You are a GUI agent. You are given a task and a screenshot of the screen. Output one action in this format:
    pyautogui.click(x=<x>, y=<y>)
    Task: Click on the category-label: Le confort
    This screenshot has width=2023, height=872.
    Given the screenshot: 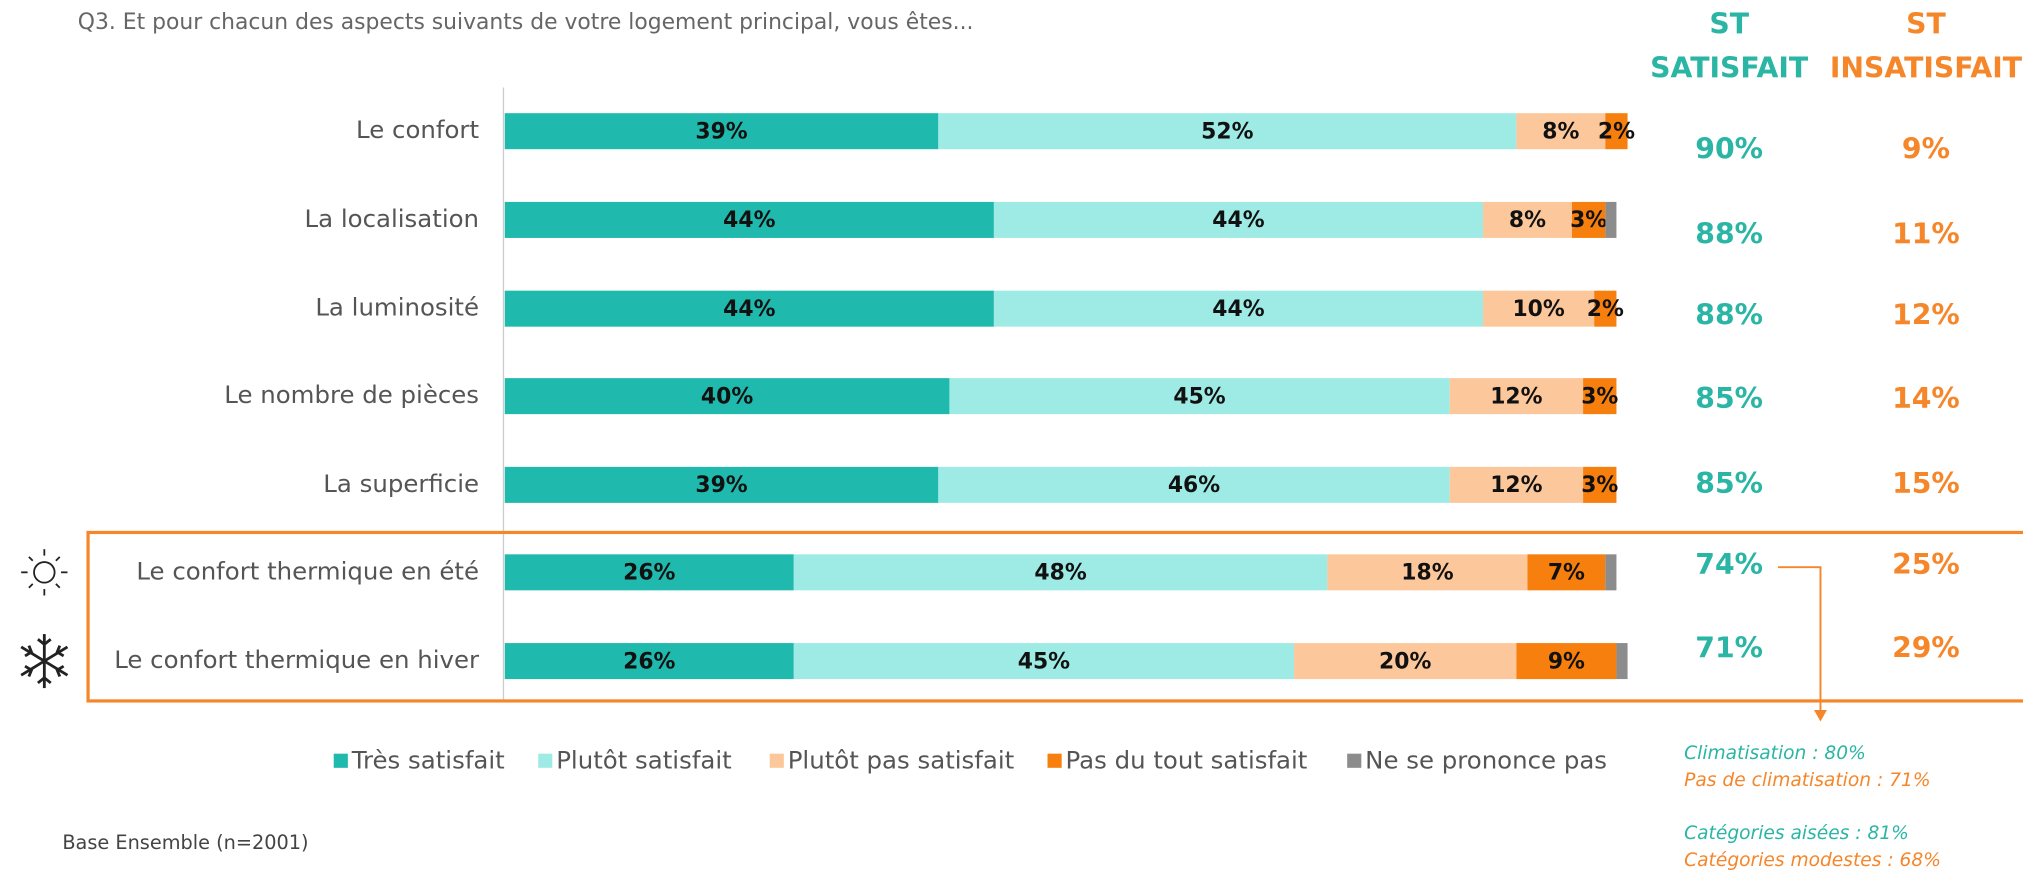 What is the action you would take?
    pyautogui.click(x=417, y=129)
    